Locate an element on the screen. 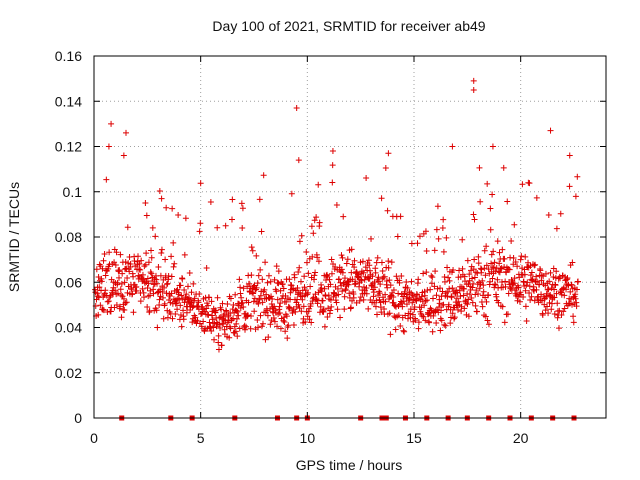  y-tick-label: 0.14 is located at coordinates (68, 101).